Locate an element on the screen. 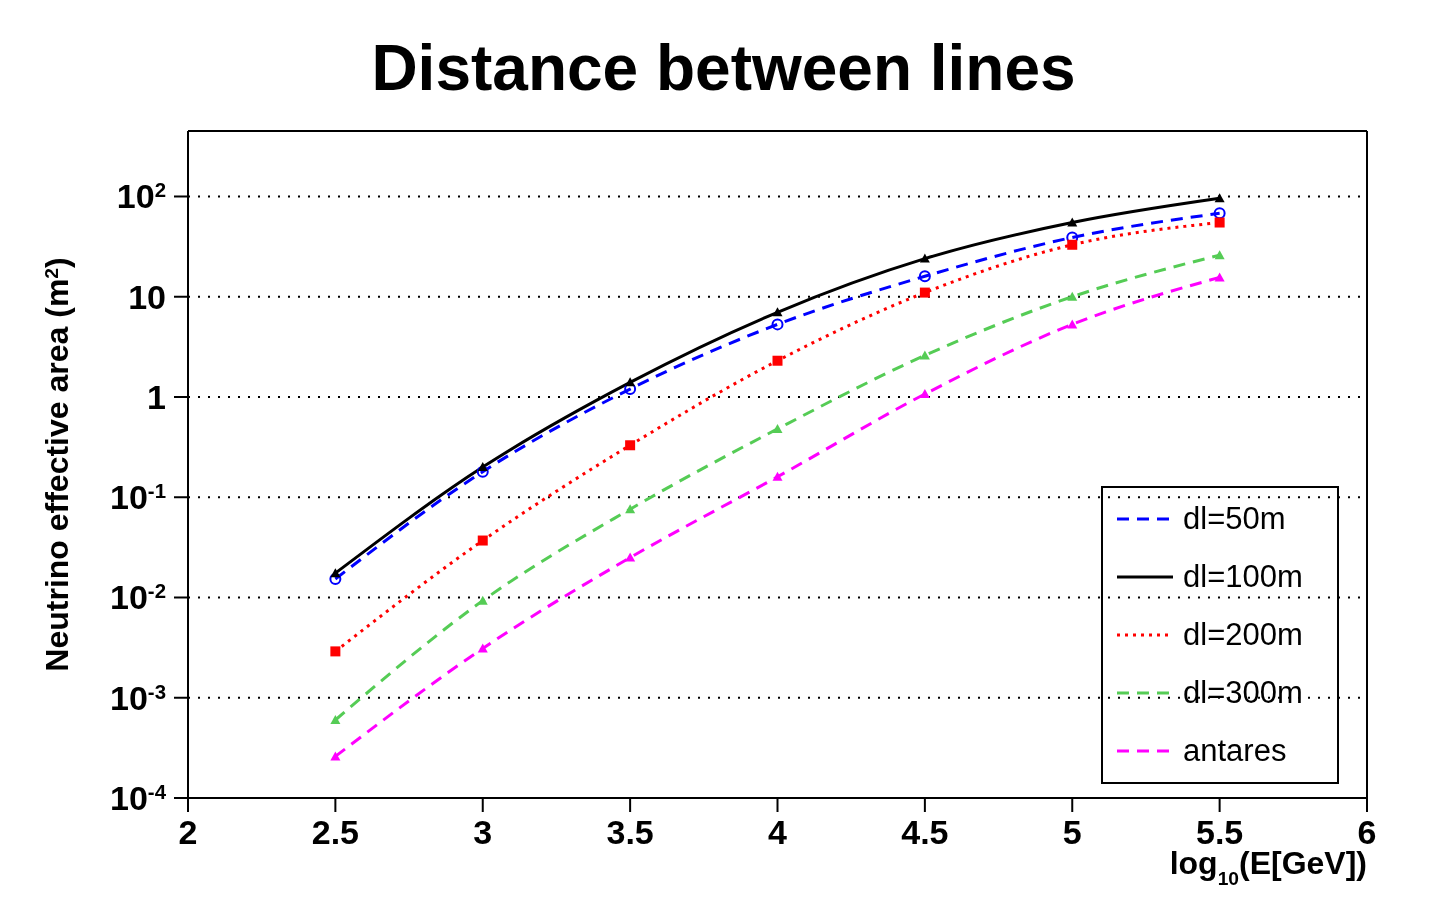 The image size is (1431, 910). y-tick-label: 10 is located at coordinates (147, 296).